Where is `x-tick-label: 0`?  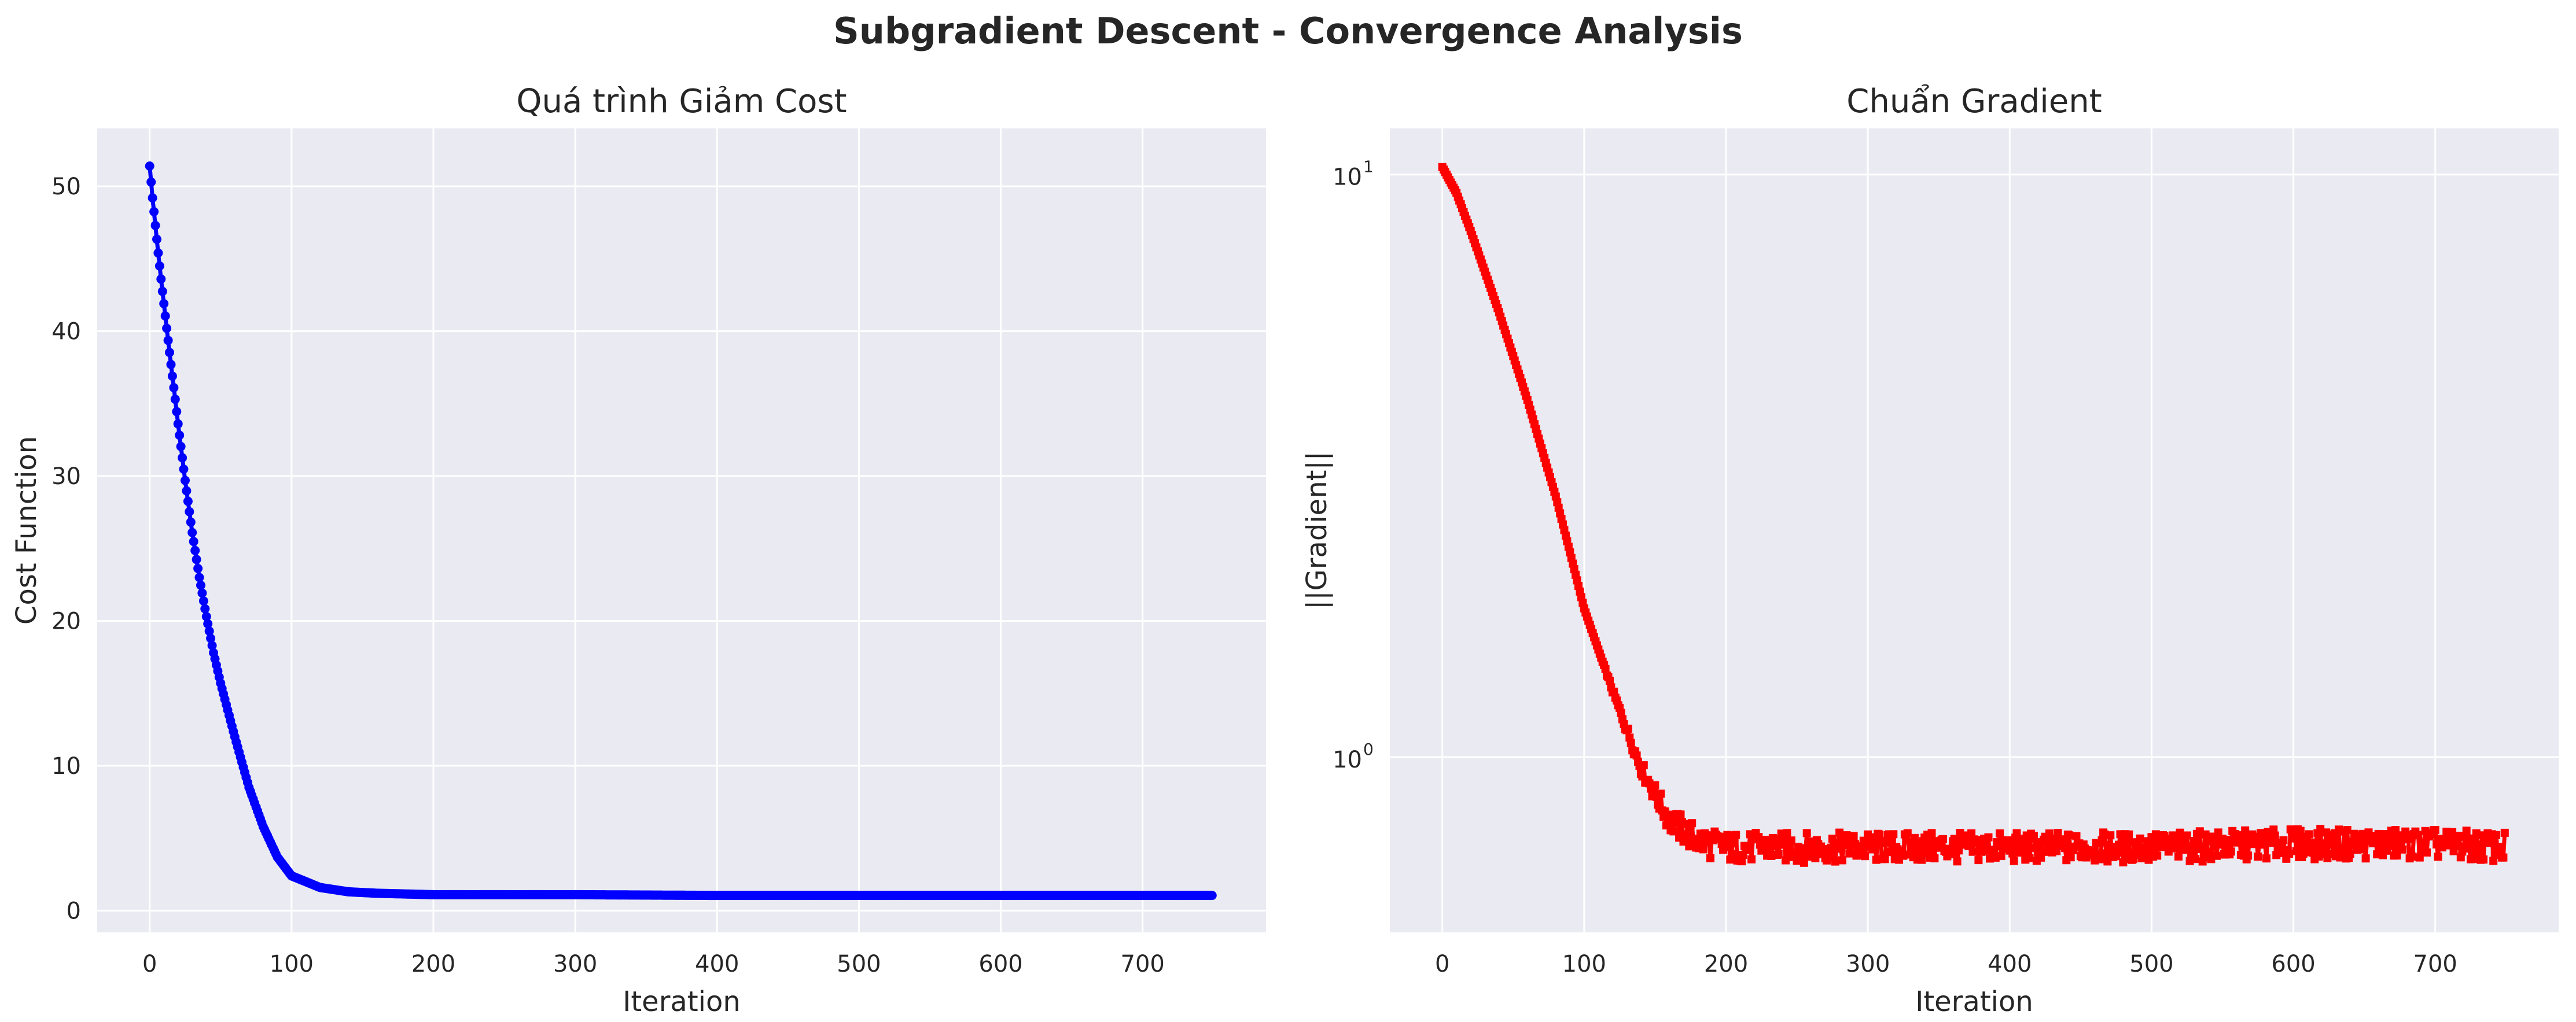 x-tick-label: 0 is located at coordinates (149, 964).